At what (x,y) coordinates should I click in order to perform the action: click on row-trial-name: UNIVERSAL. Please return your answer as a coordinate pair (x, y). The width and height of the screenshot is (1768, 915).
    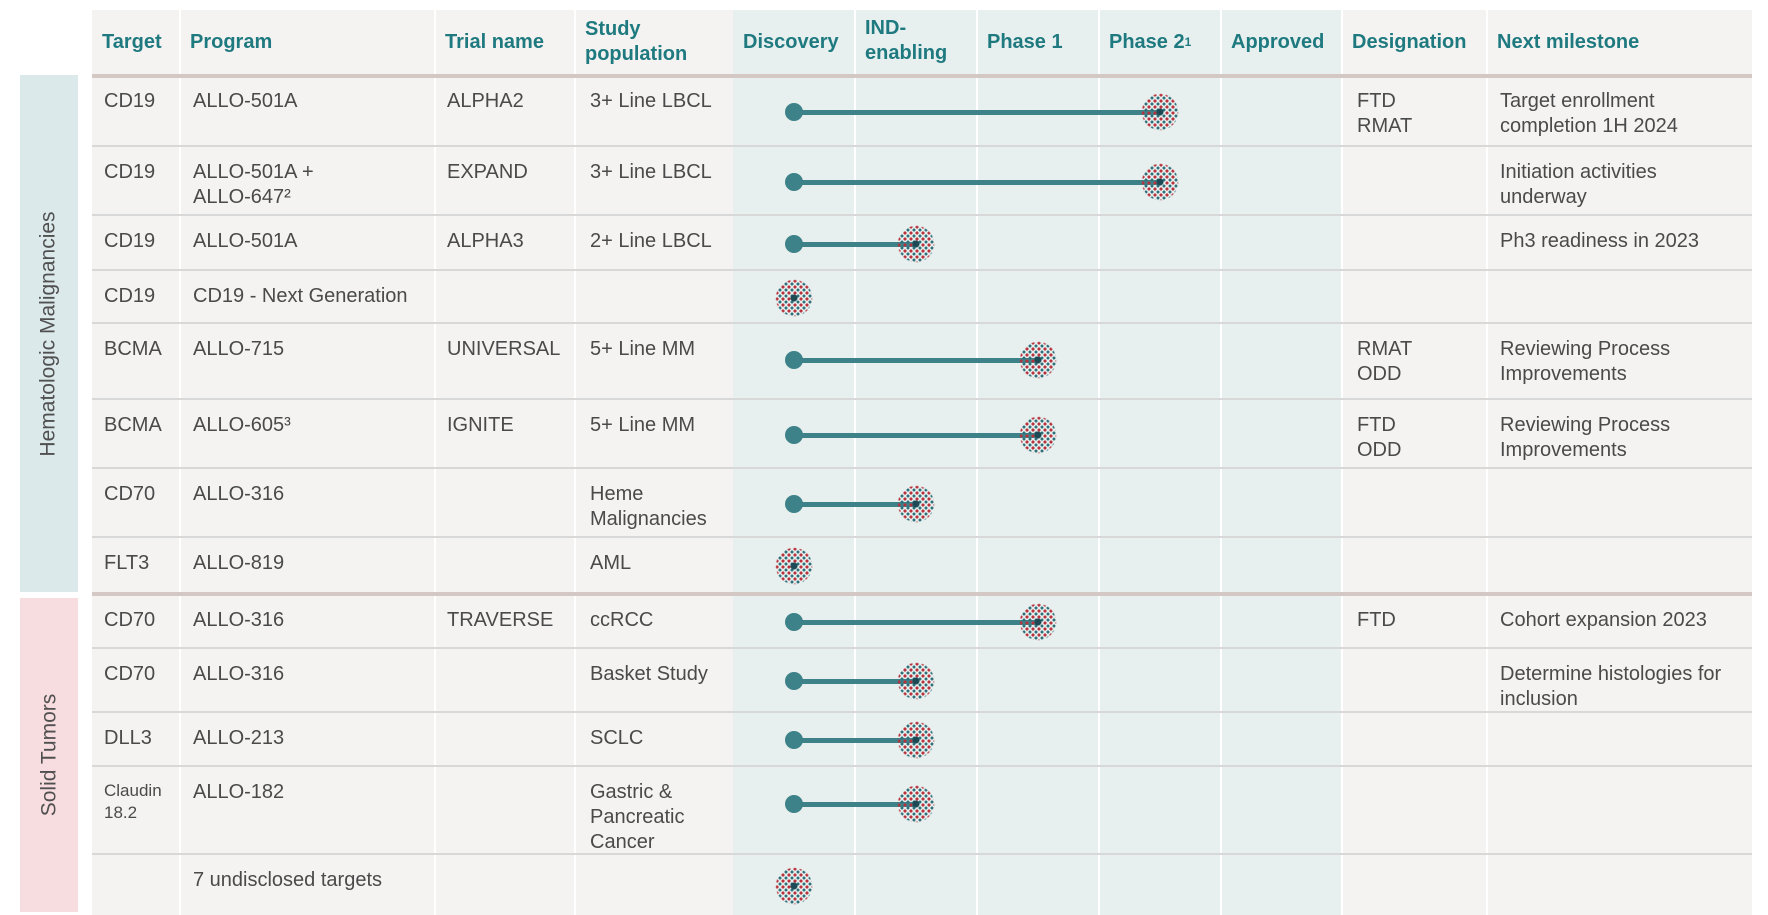
    Looking at the image, I should click on (504, 349).